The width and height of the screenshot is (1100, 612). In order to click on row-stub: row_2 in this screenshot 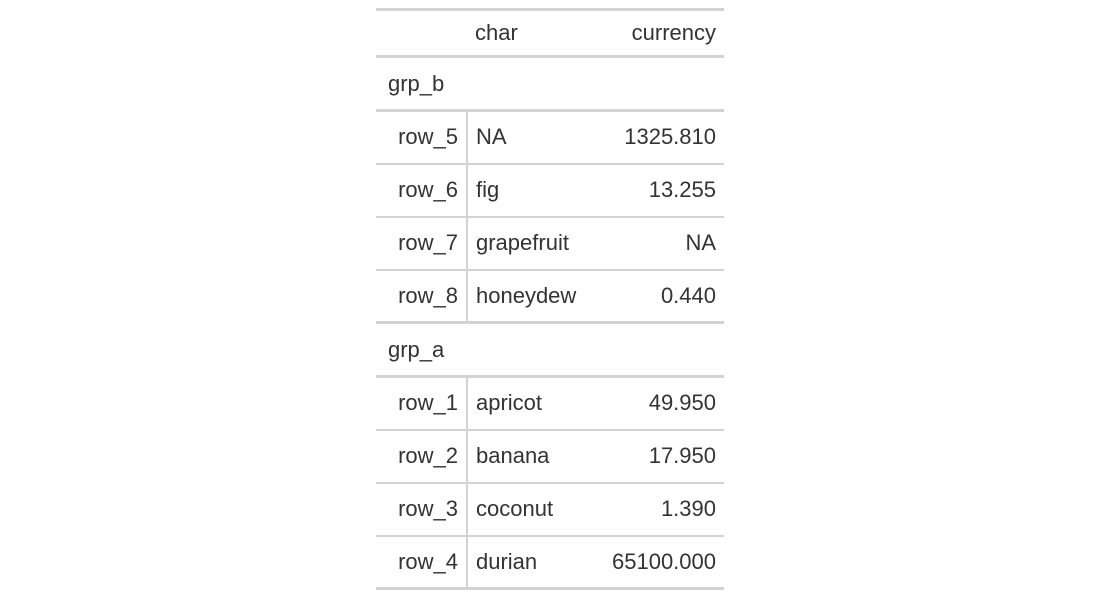, I will do `click(422, 456)`.